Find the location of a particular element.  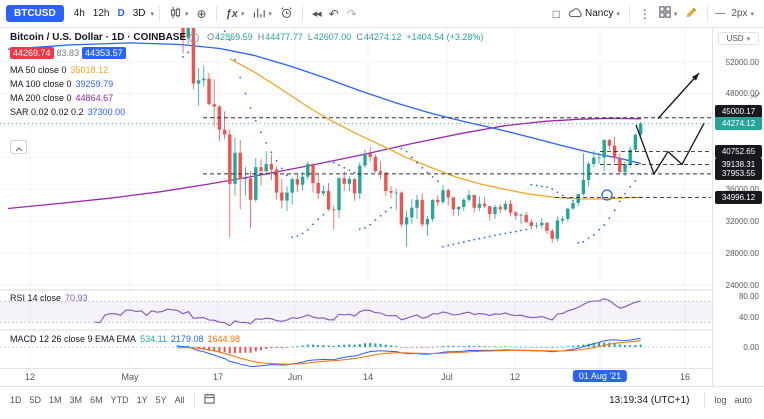

ma200-legend-row: MA 200 close 0 44864.67 is located at coordinates (61, 98).